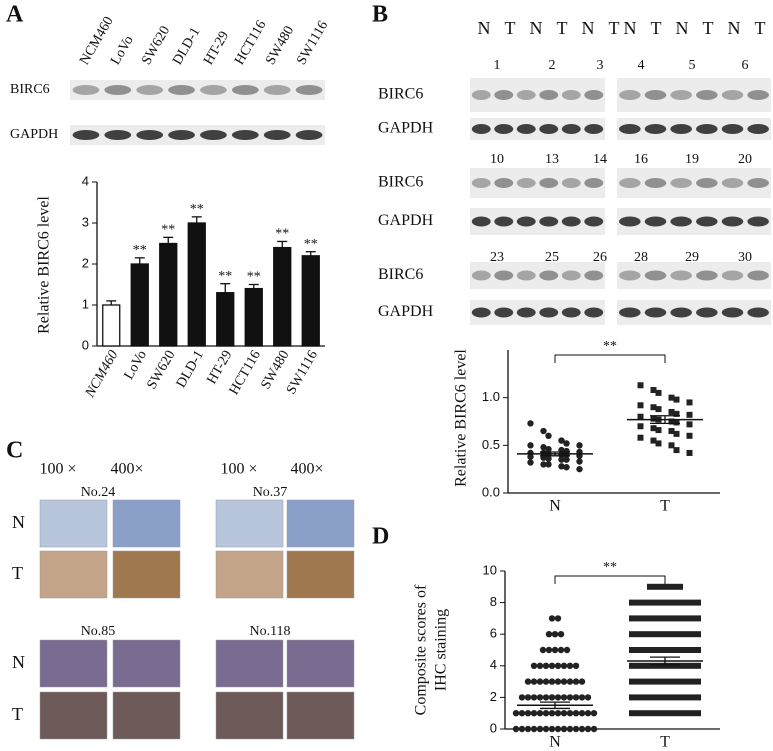 The width and height of the screenshot is (773, 751). What do you see at coordinates (190, 369) in the screenshot?
I see `x-tick-label: DLD-1` at bounding box center [190, 369].